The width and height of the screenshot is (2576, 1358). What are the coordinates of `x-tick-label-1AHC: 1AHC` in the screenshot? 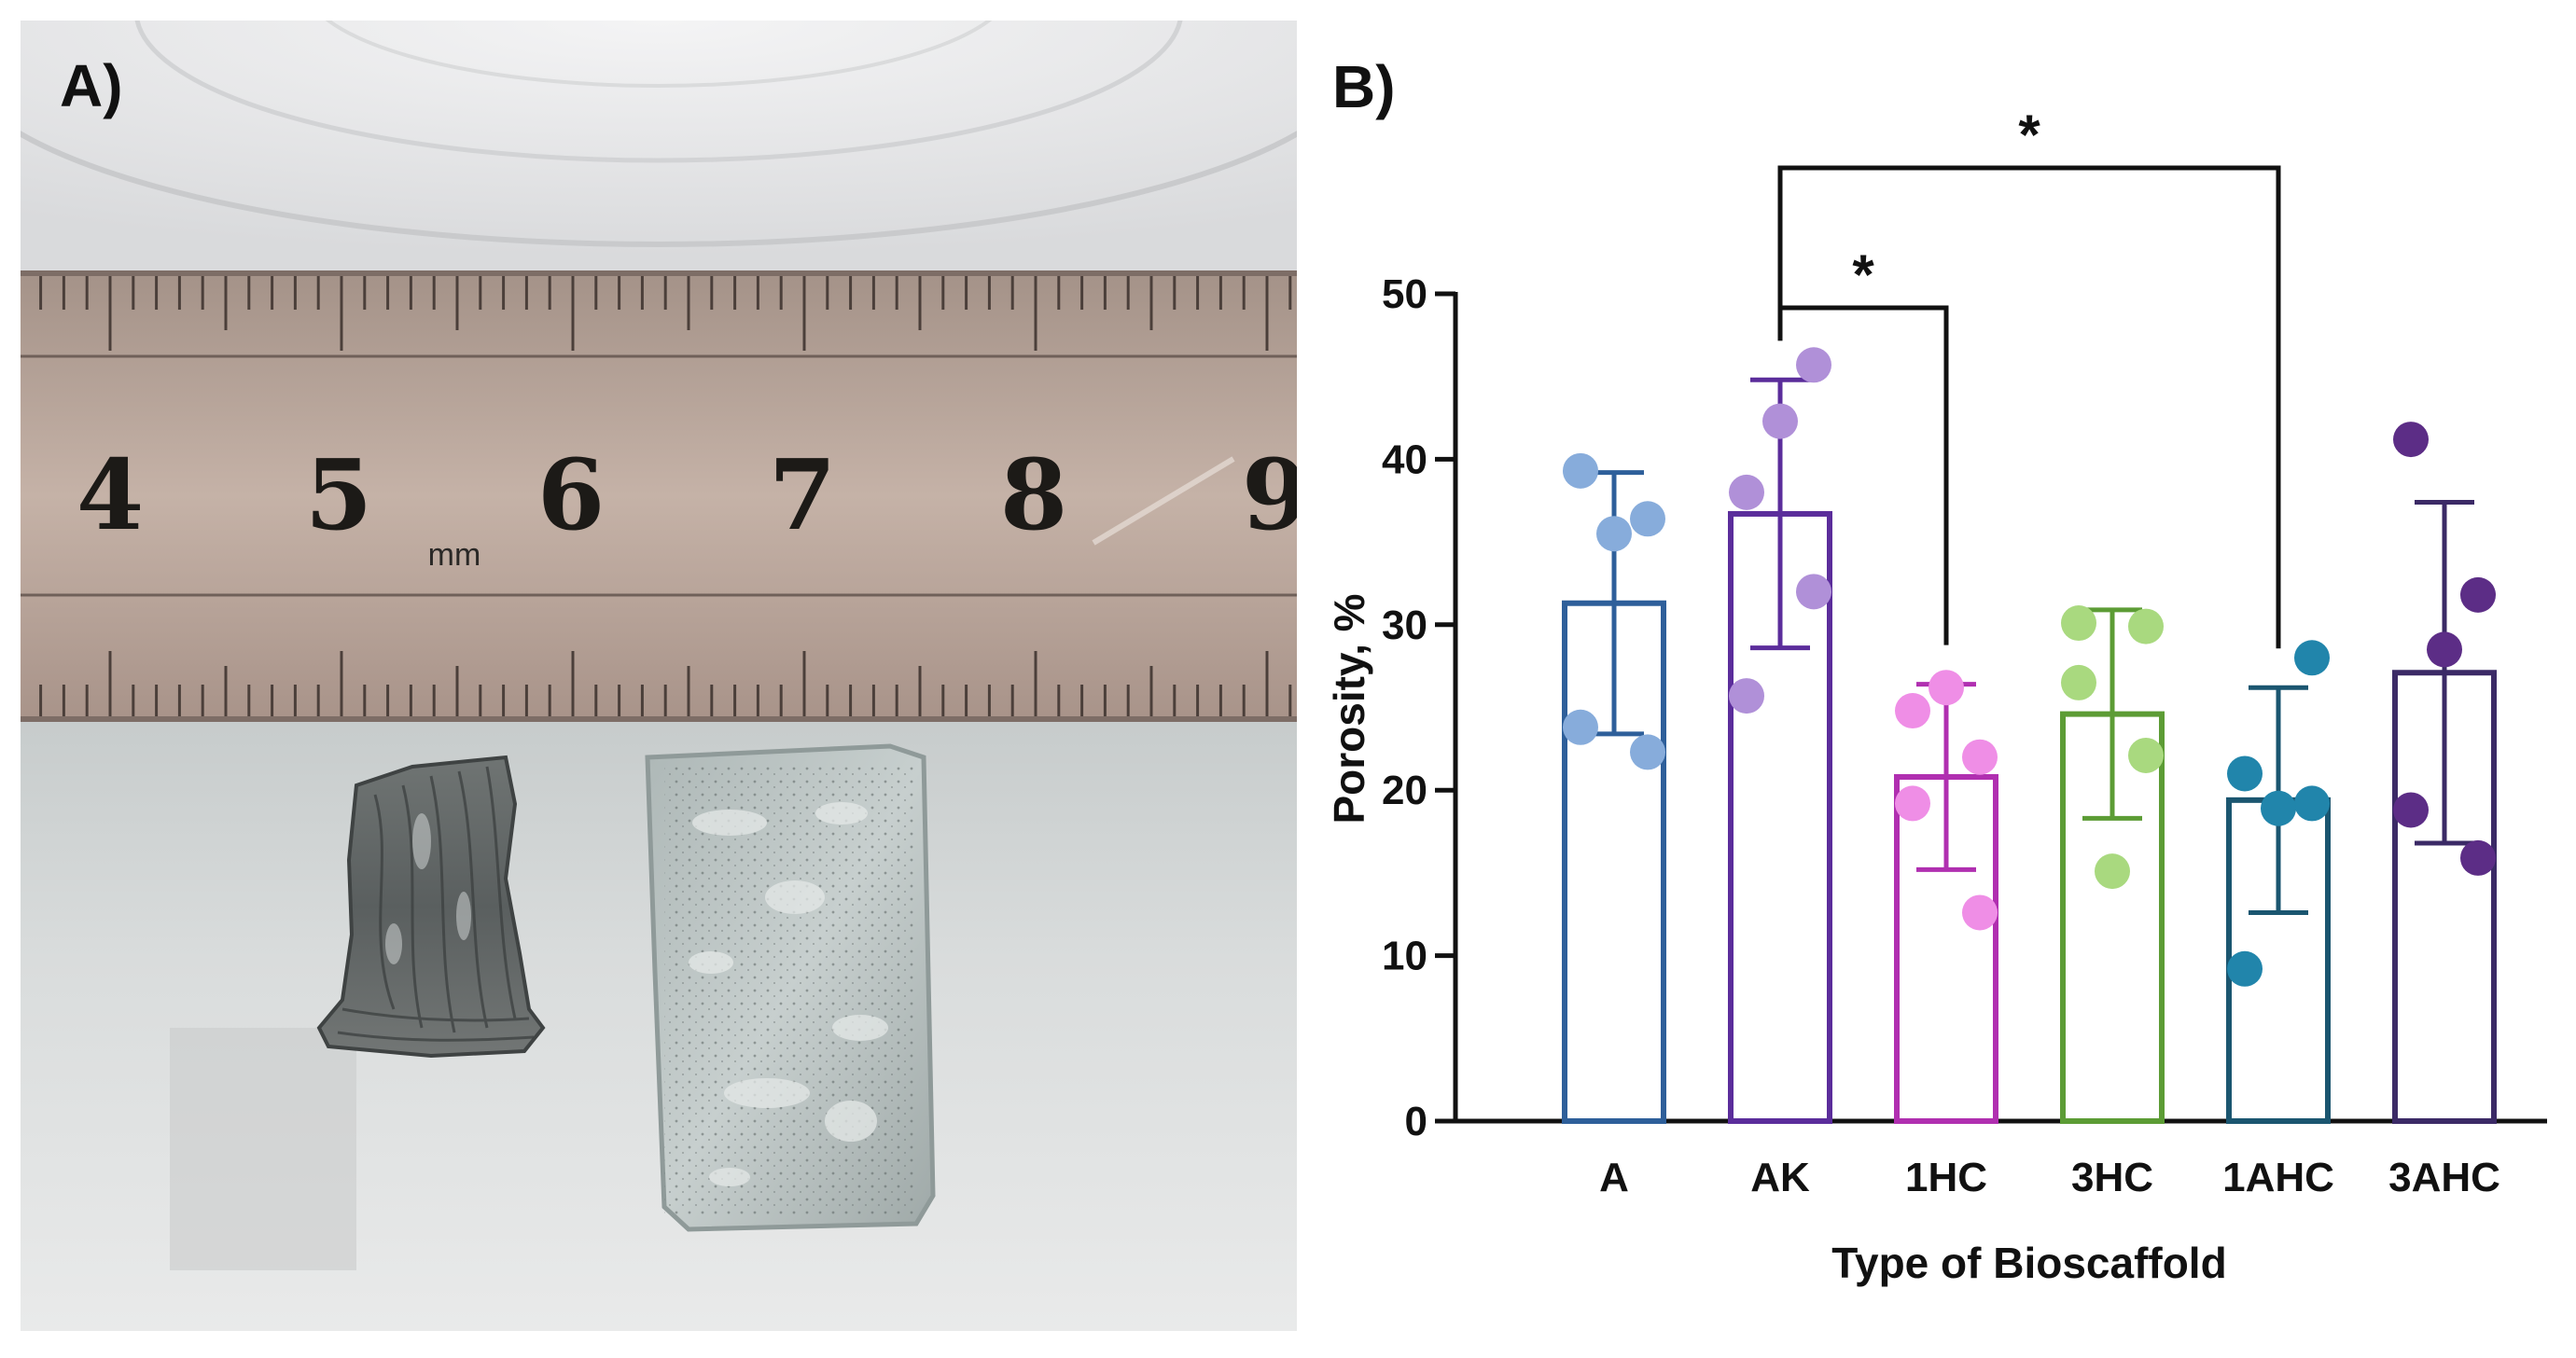 It's located at (2278, 1177).